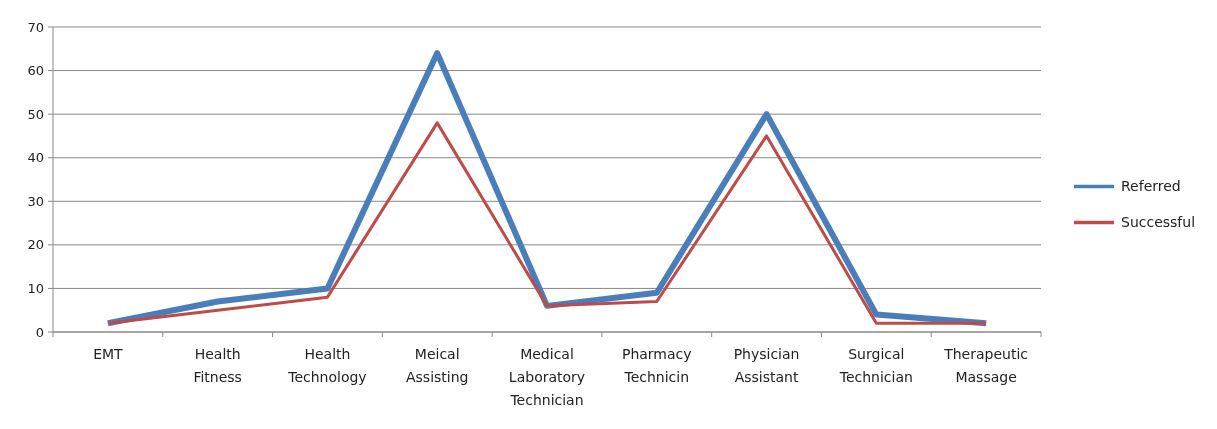 The image size is (1217, 429). Describe the element at coordinates (327, 365) in the screenshot. I see `x-tick-label: Health Technology` at that location.